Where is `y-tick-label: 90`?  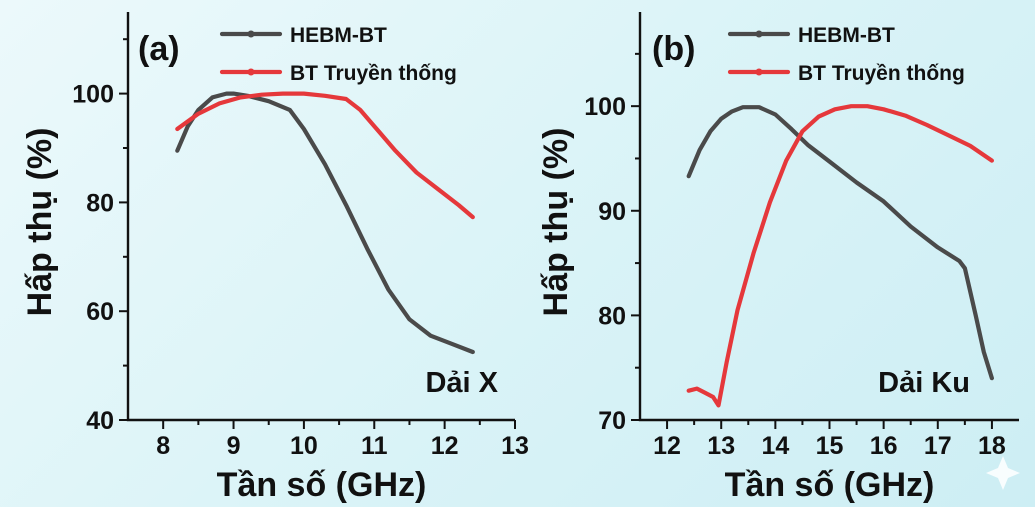
y-tick-label: 90 is located at coordinates (612, 212).